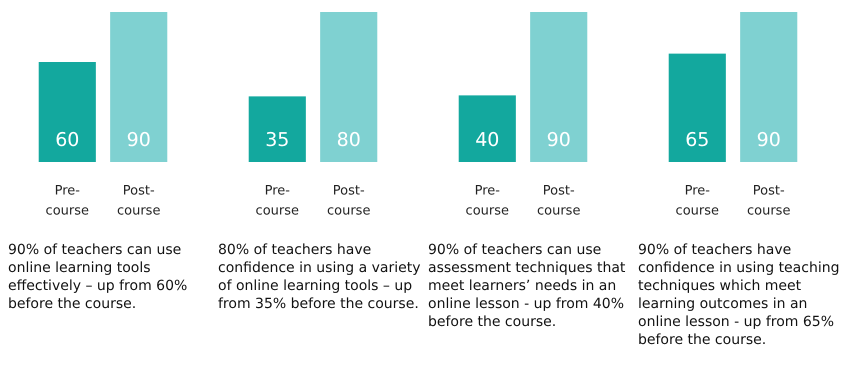 Image resolution: width=841 pixels, height=374 pixels. Describe the element at coordinates (697, 140) in the screenshot. I see `data-label: 65` at that location.